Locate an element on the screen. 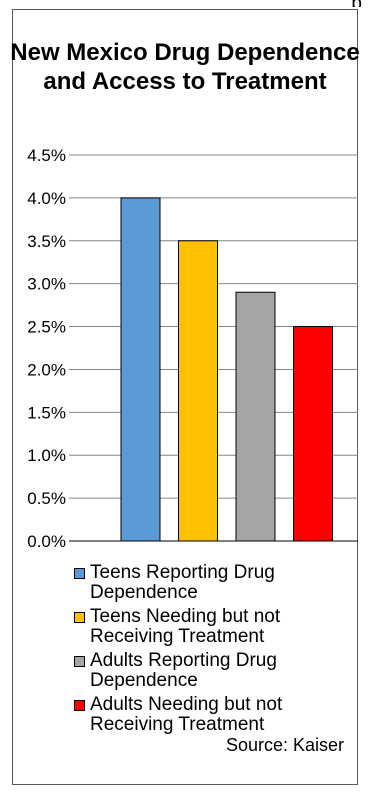 The width and height of the screenshot is (370, 799). legend-item: Teens Reporting Drug Dependence is located at coordinates (214, 583).